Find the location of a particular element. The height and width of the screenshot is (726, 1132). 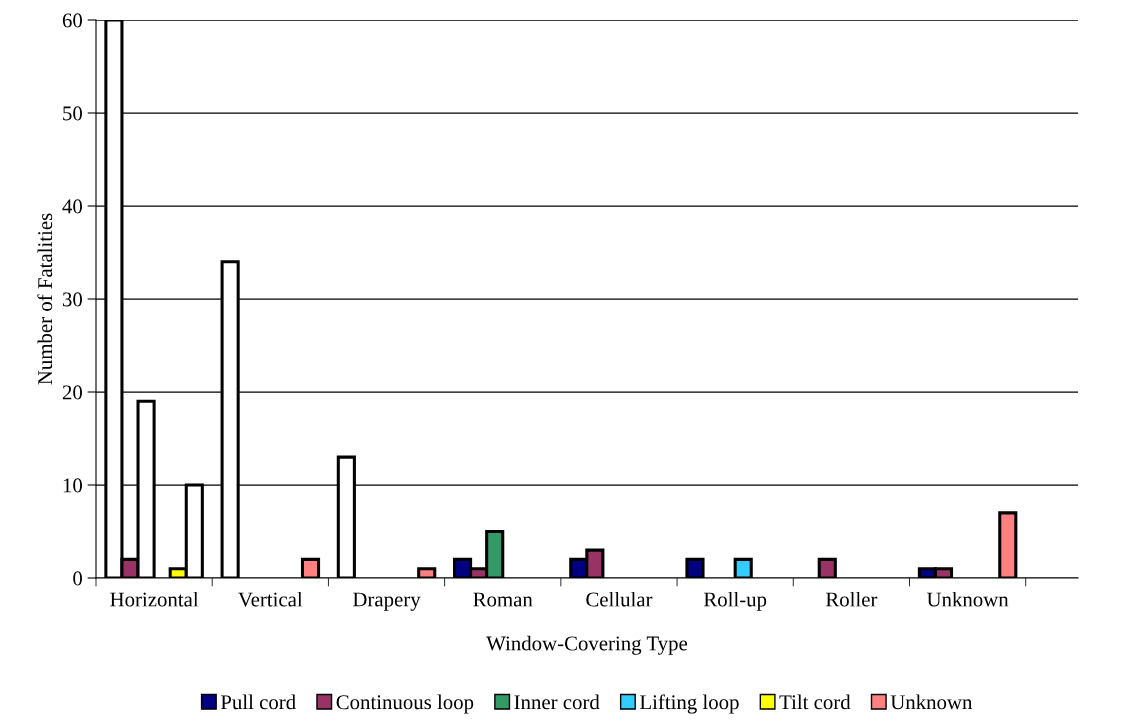

x-tick-label: Horizontal is located at coordinates (154, 599).